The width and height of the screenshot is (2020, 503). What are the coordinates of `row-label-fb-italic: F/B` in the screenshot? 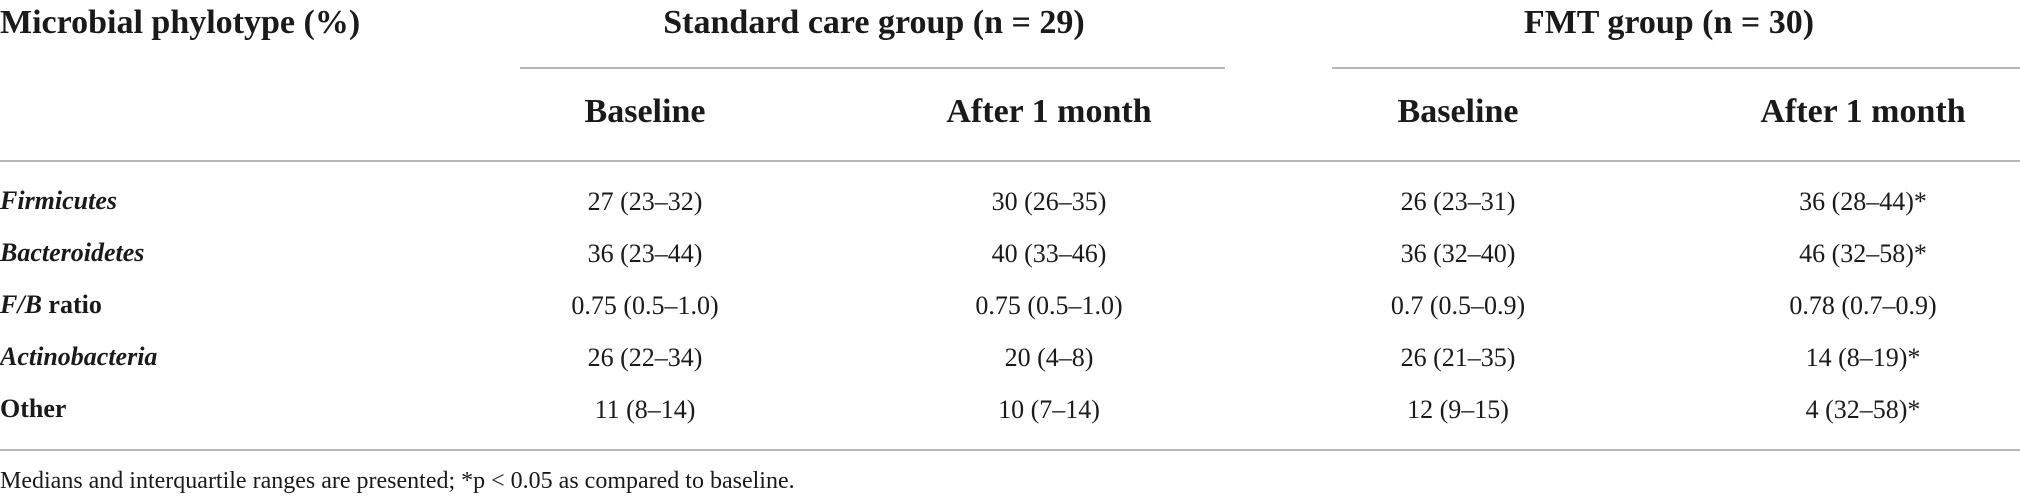 It's located at (21, 304).